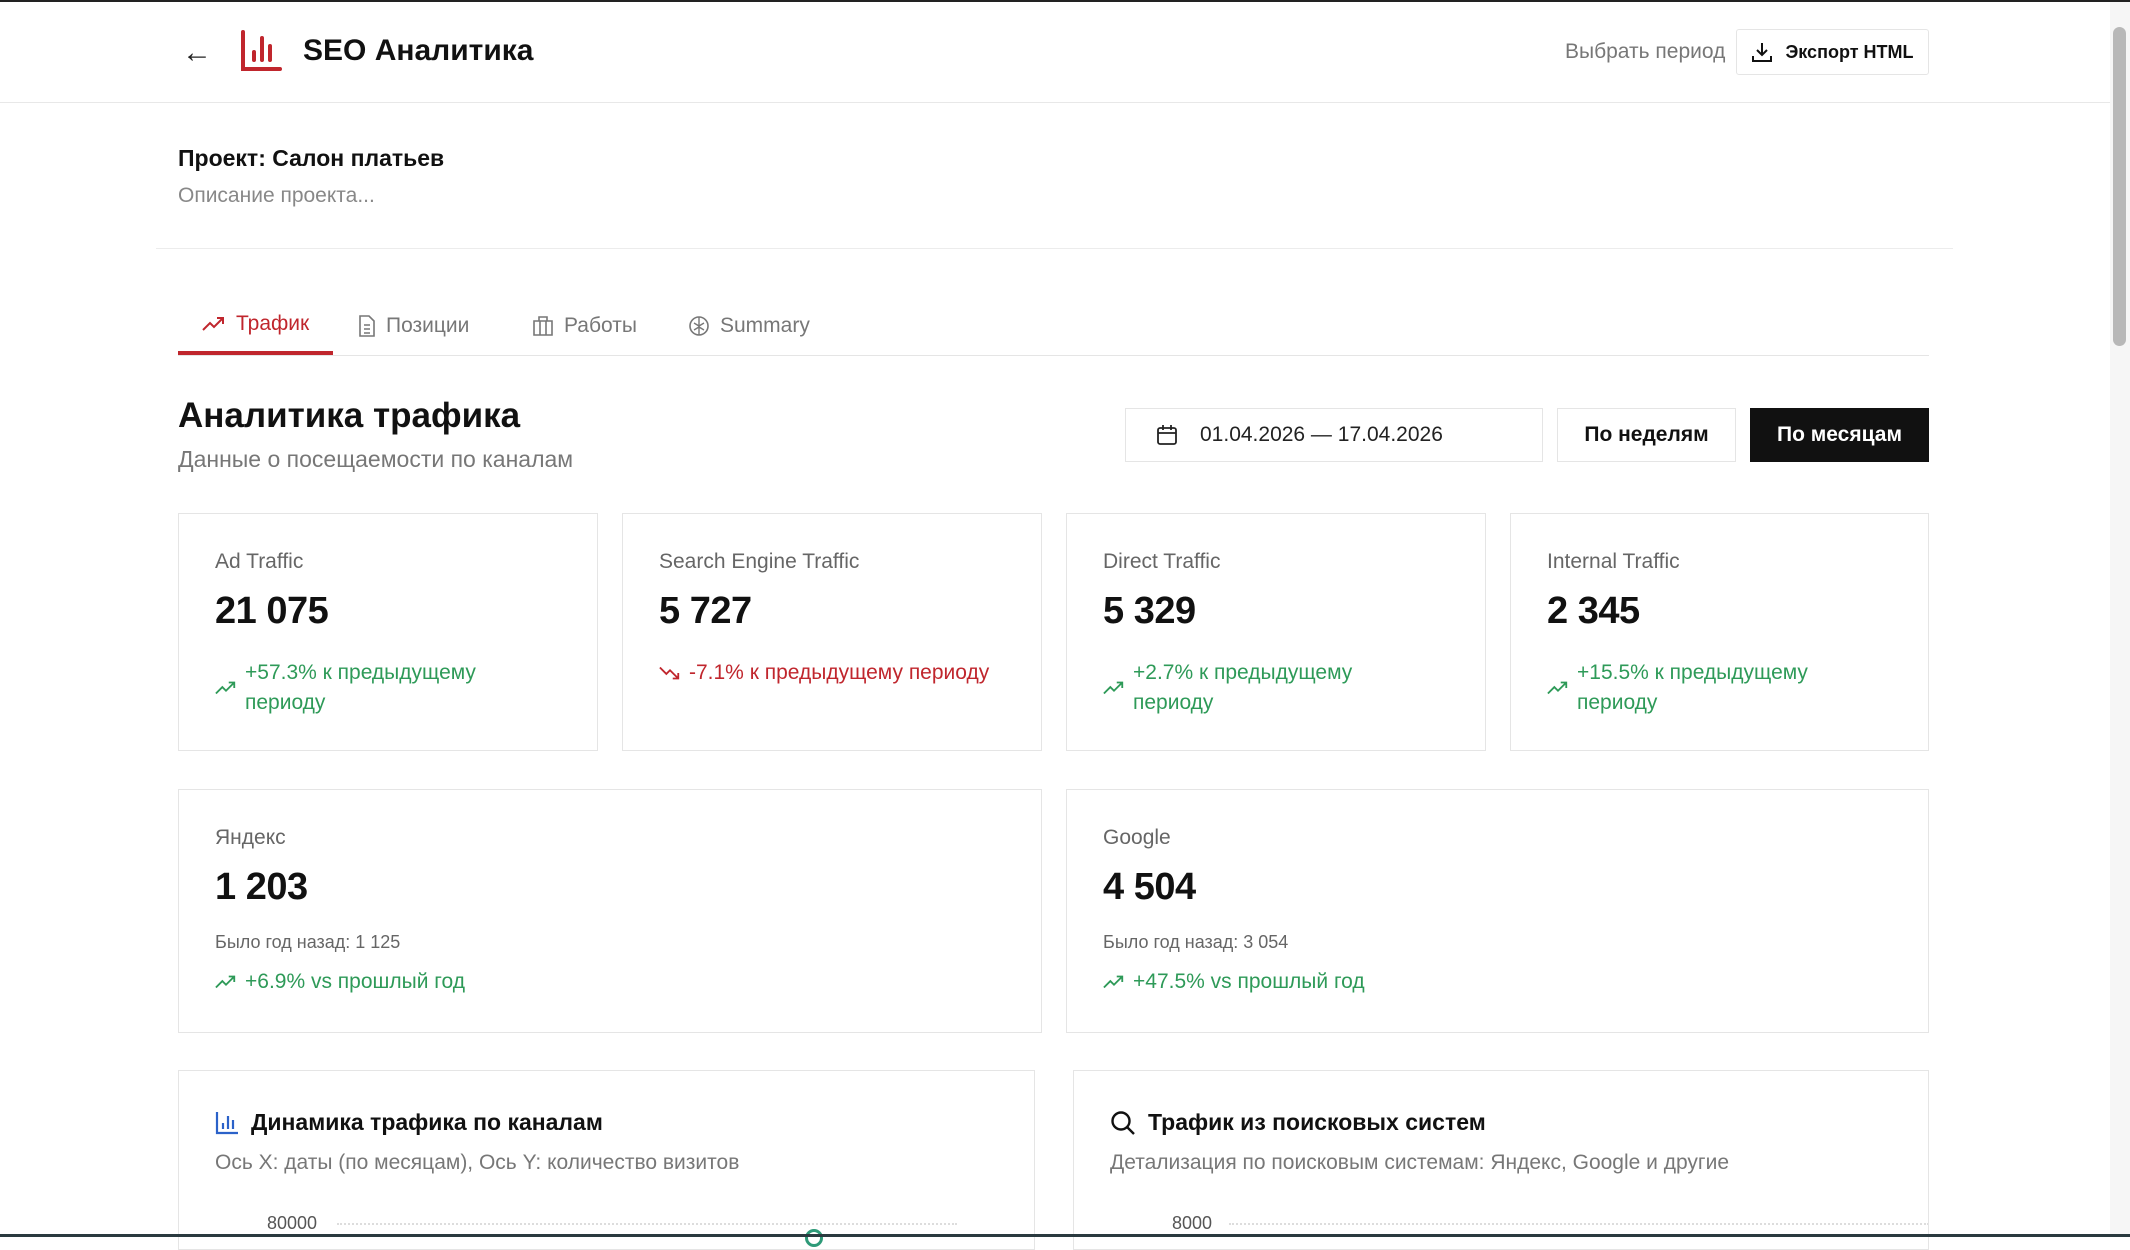  What do you see at coordinates (699, 325) in the screenshot?
I see `brain-icon` at bounding box center [699, 325].